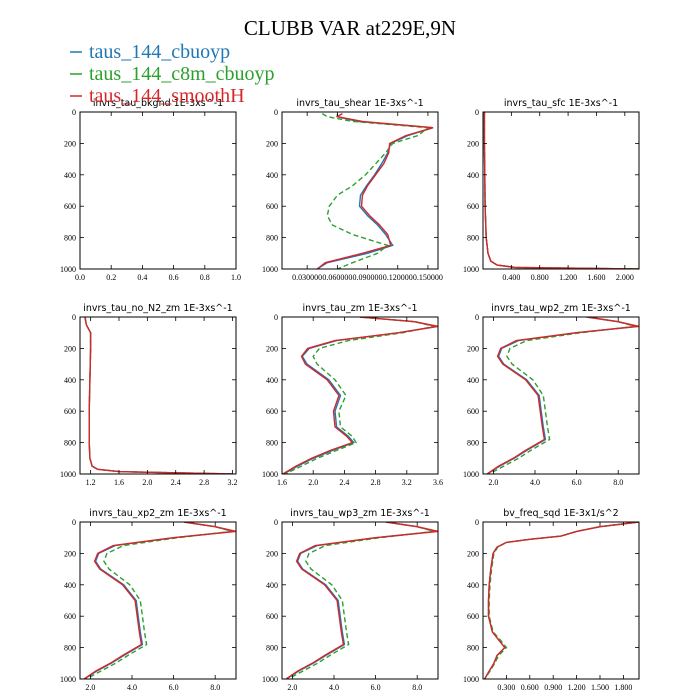  What do you see at coordinates (337, 277) in the screenshot?
I see `x-tick-label: 0.060000` at bounding box center [337, 277].